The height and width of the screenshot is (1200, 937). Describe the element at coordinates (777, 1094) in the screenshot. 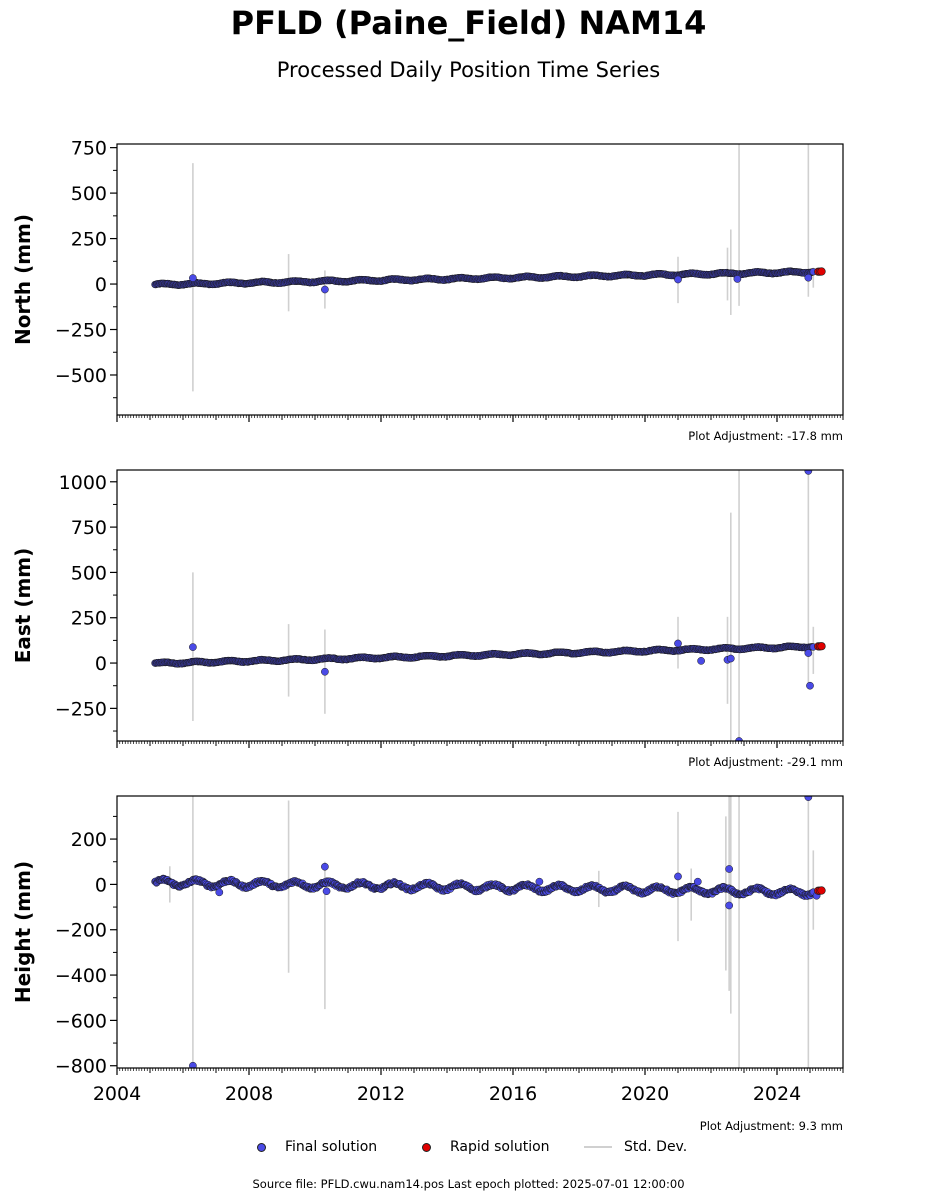

I see `x-tick-label: 2024` at that location.